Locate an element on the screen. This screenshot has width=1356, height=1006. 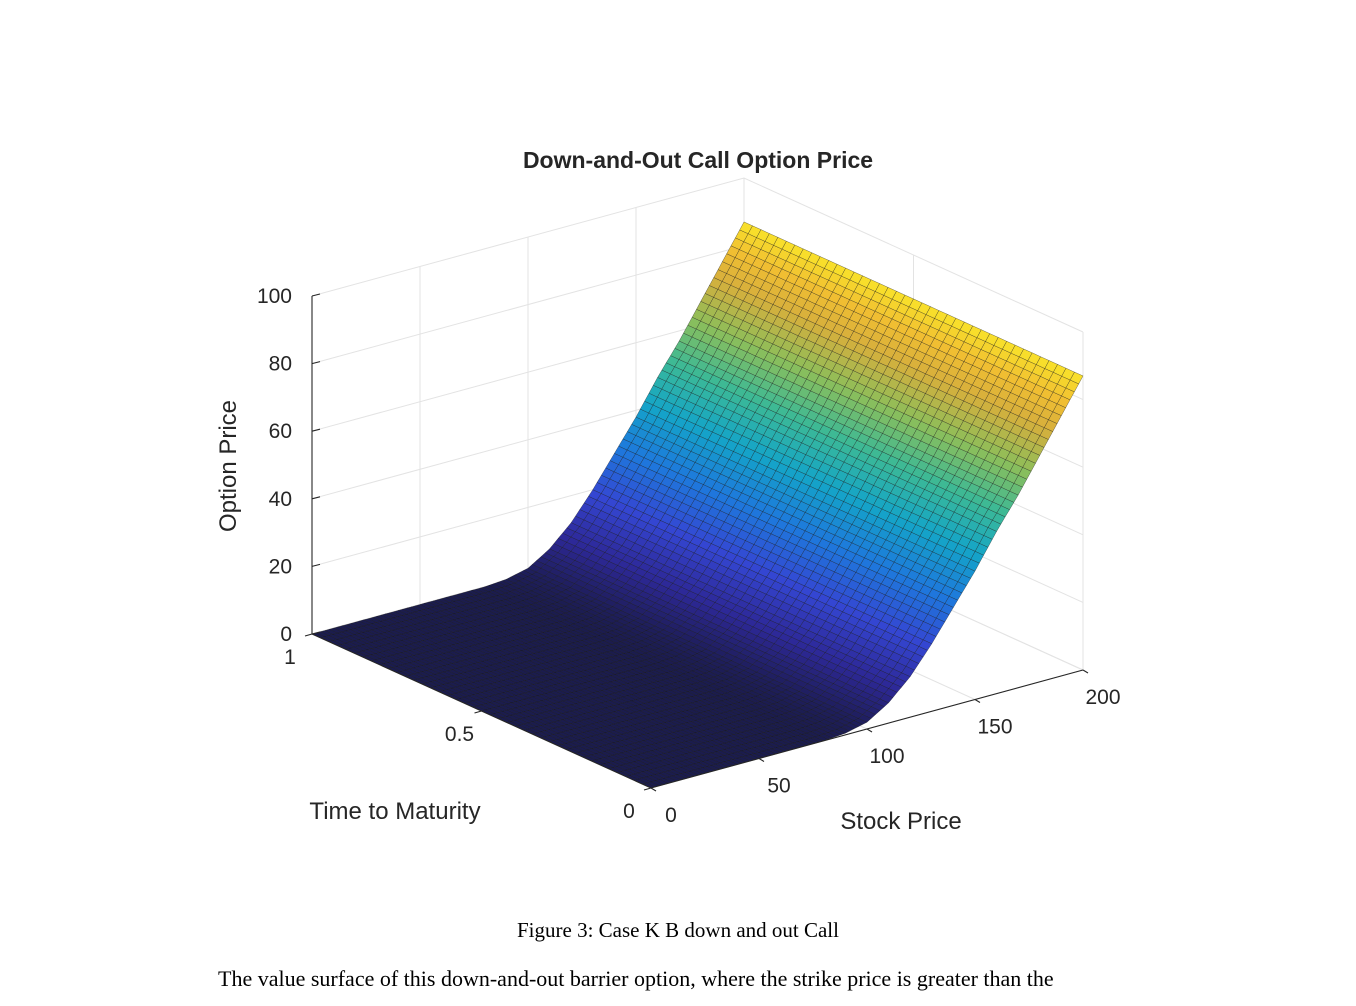
y-tick-label: 0.5 is located at coordinates (459, 734).